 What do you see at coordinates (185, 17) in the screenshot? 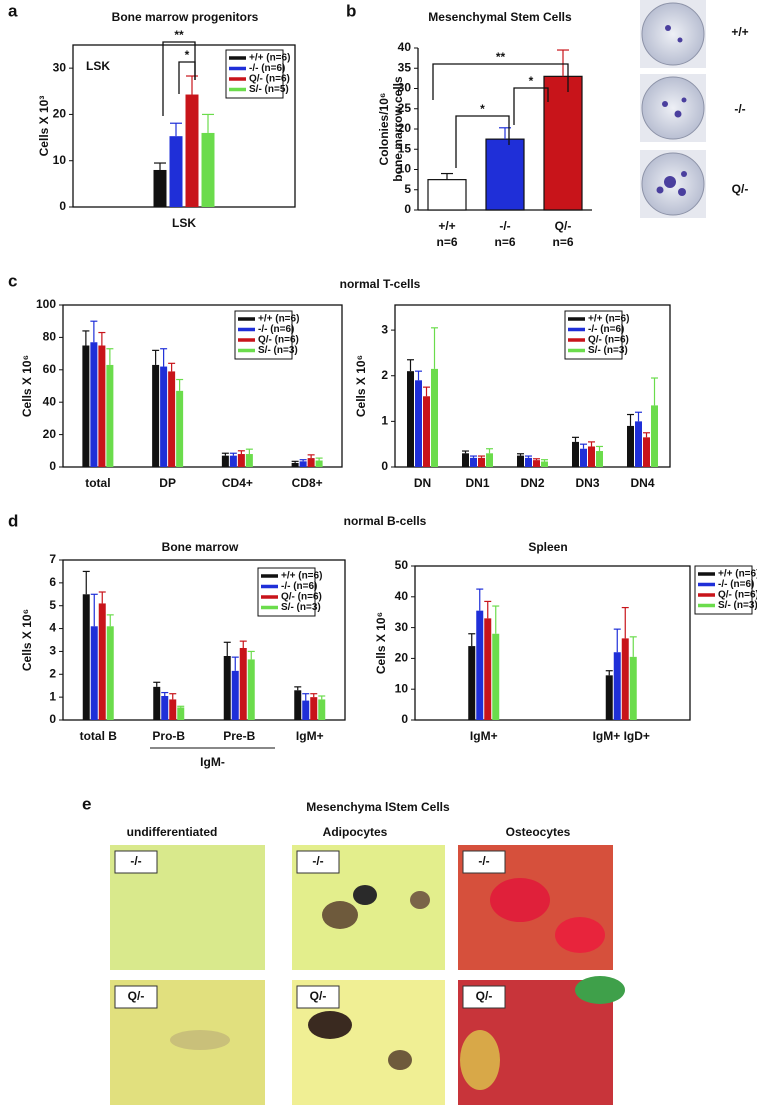
I see `chart-title: Bone marrow progenitors` at bounding box center [185, 17].